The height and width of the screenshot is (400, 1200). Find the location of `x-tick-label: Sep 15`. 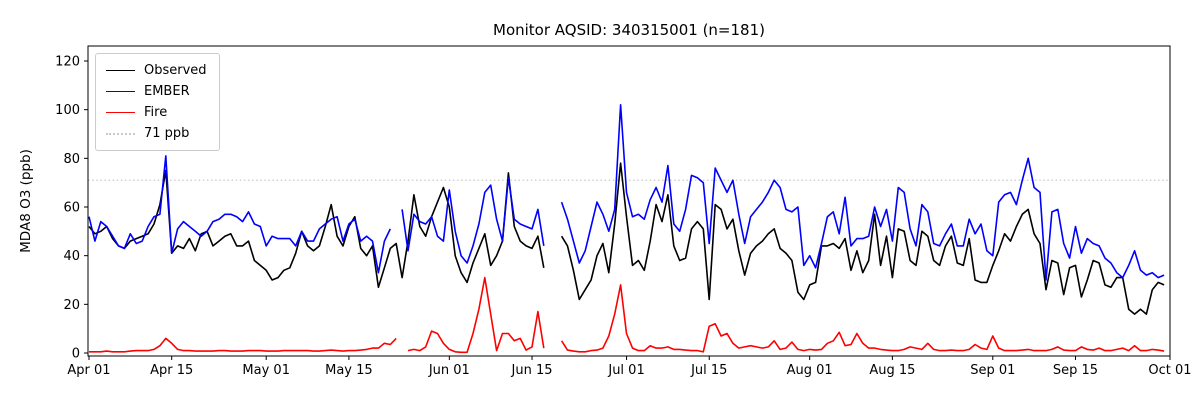

x-tick-label: Sep 15 is located at coordinates (1075, 370).